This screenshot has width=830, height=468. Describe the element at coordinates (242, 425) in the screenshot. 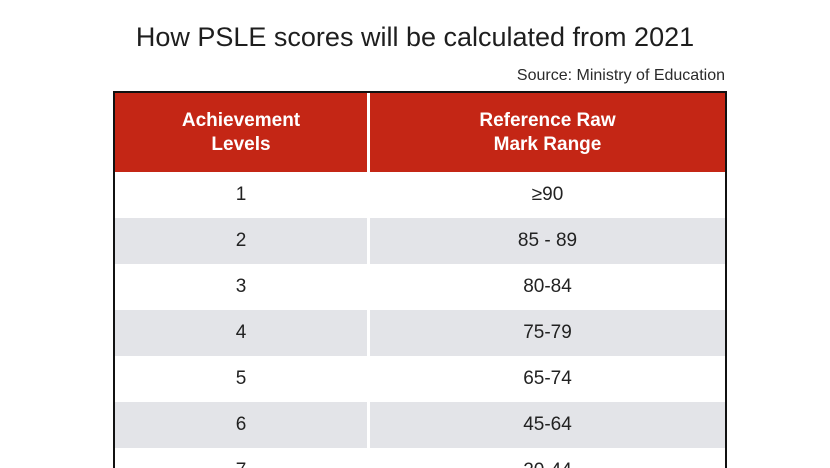

I see `cell-level: 6` at that location.